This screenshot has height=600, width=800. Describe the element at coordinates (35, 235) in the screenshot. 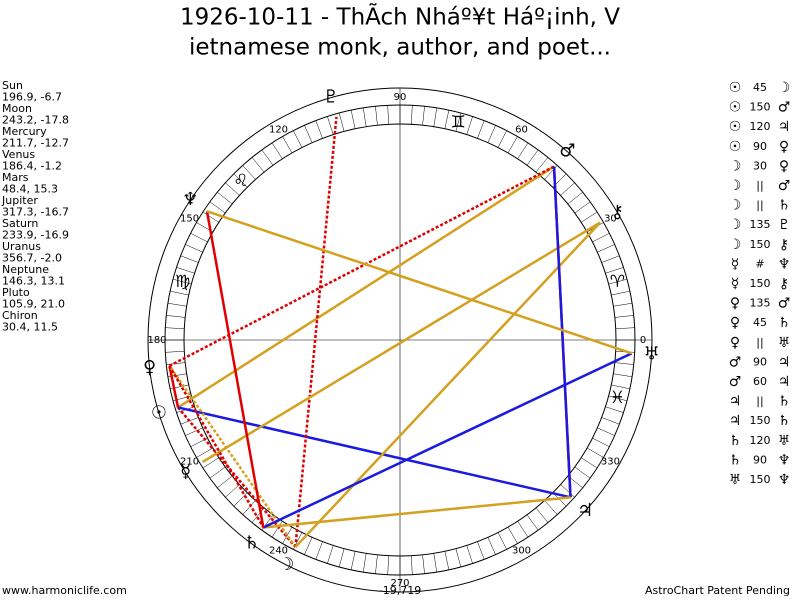

I see `planet-position: 233.9, -16.9` at that location.